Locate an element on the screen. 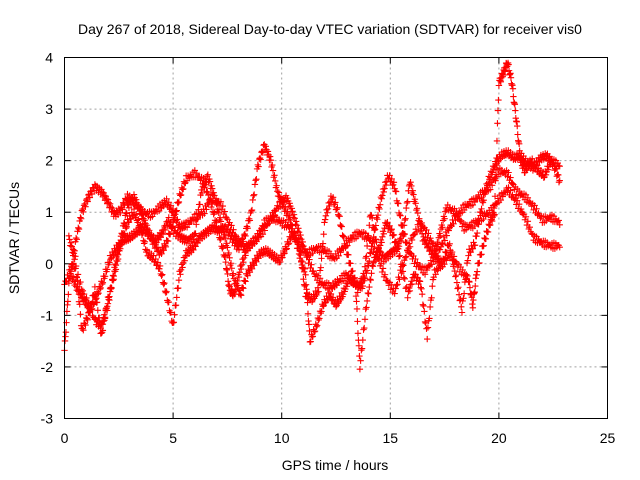  x-axis-label: GPS time / hours is located at coordinates (335, 465).